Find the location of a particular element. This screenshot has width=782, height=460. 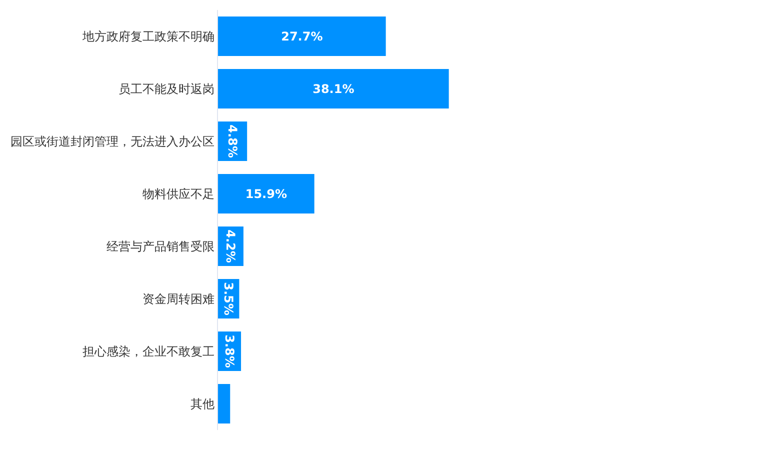

y-tick-label: 员工不能及时返岗 is located at coordinates (166, 89).